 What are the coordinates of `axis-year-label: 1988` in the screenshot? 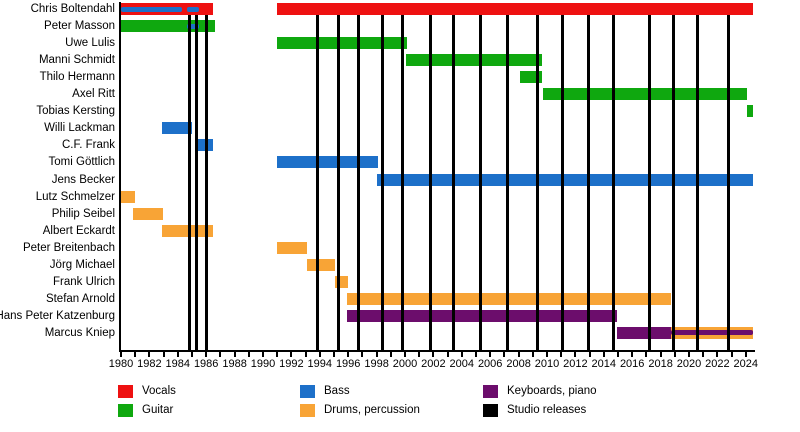 It's located at (234, 364).